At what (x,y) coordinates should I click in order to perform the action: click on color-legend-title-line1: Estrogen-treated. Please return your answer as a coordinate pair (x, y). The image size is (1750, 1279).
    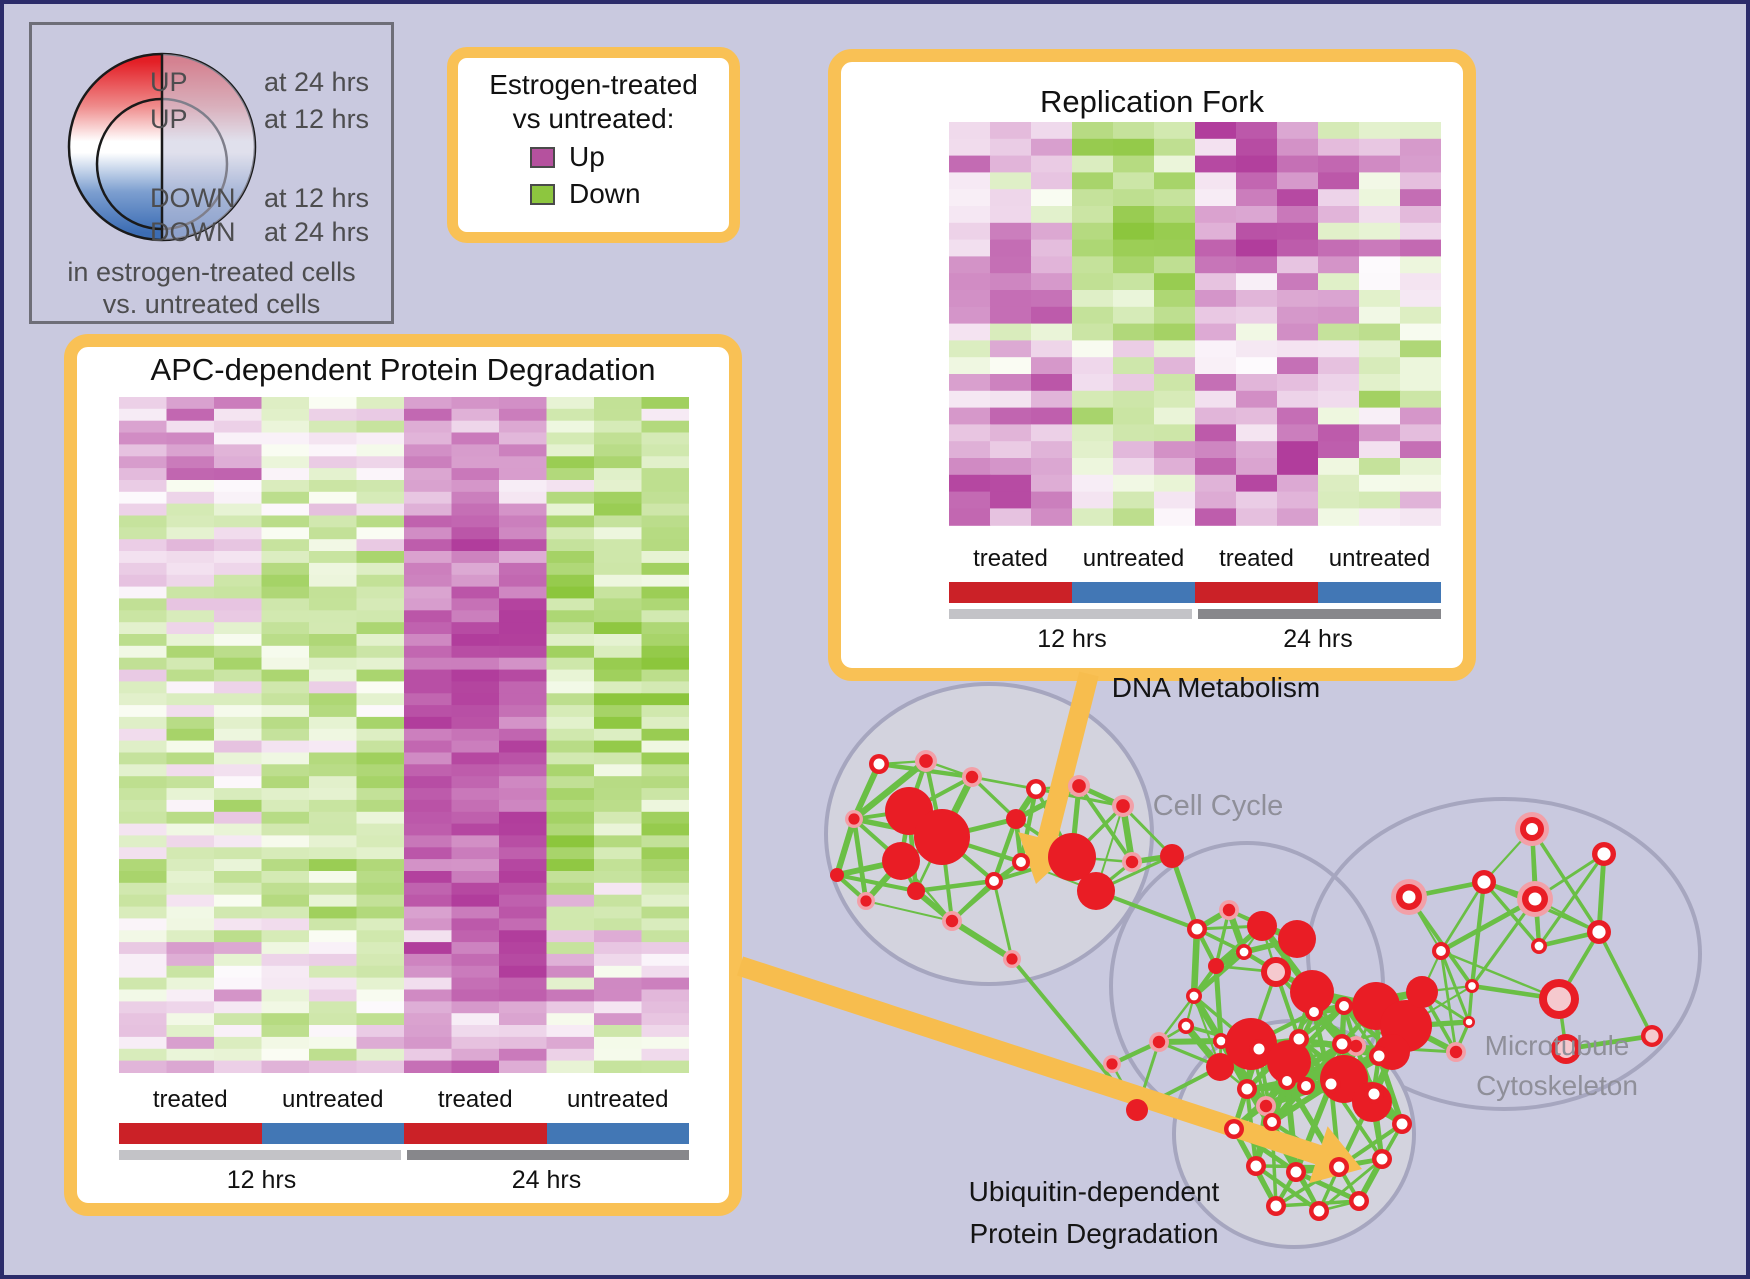
    Looking at the image, I should click on (593, 84).